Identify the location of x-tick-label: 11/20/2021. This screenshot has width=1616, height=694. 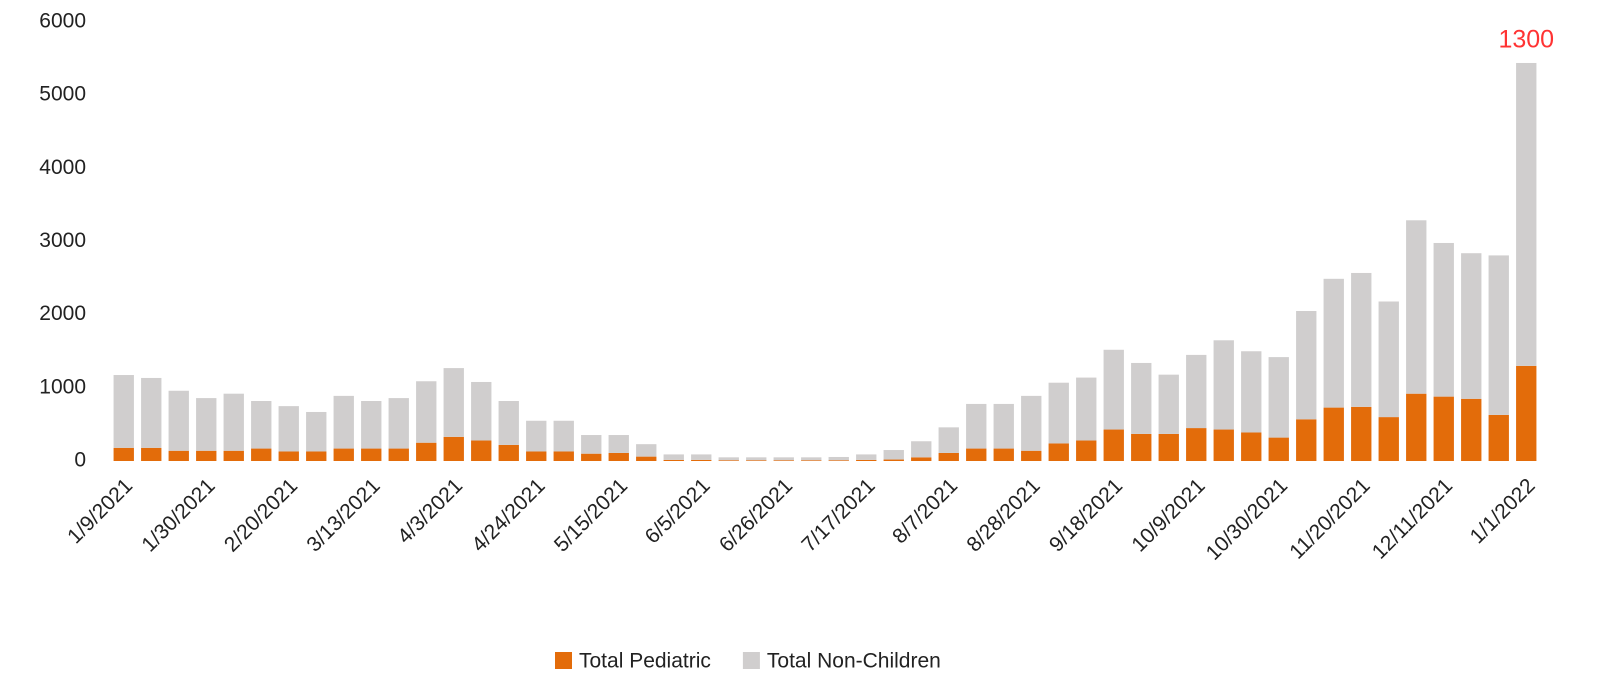
(1329, 518).